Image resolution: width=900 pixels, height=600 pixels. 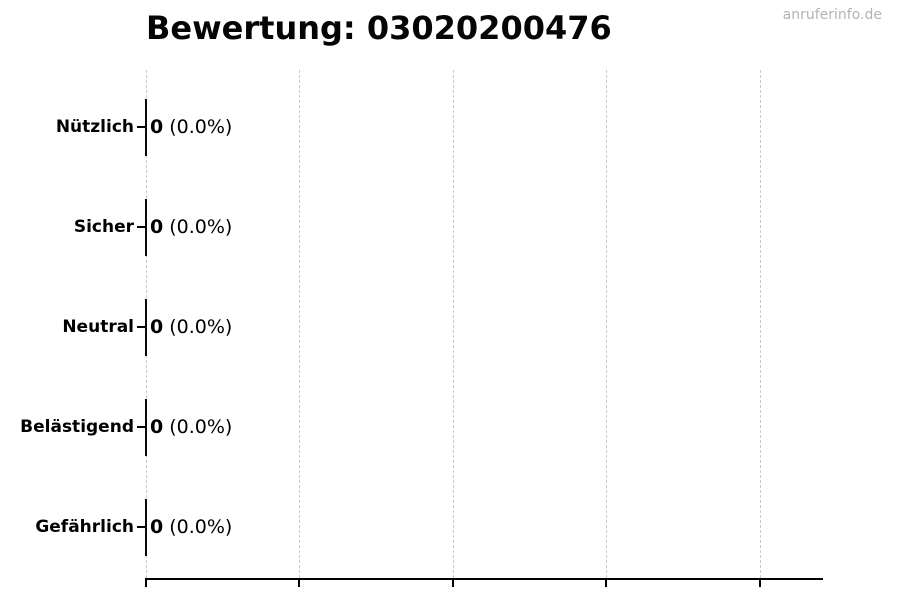 I want to click on bar-gefaehrlich, so click(x=146, y=527).